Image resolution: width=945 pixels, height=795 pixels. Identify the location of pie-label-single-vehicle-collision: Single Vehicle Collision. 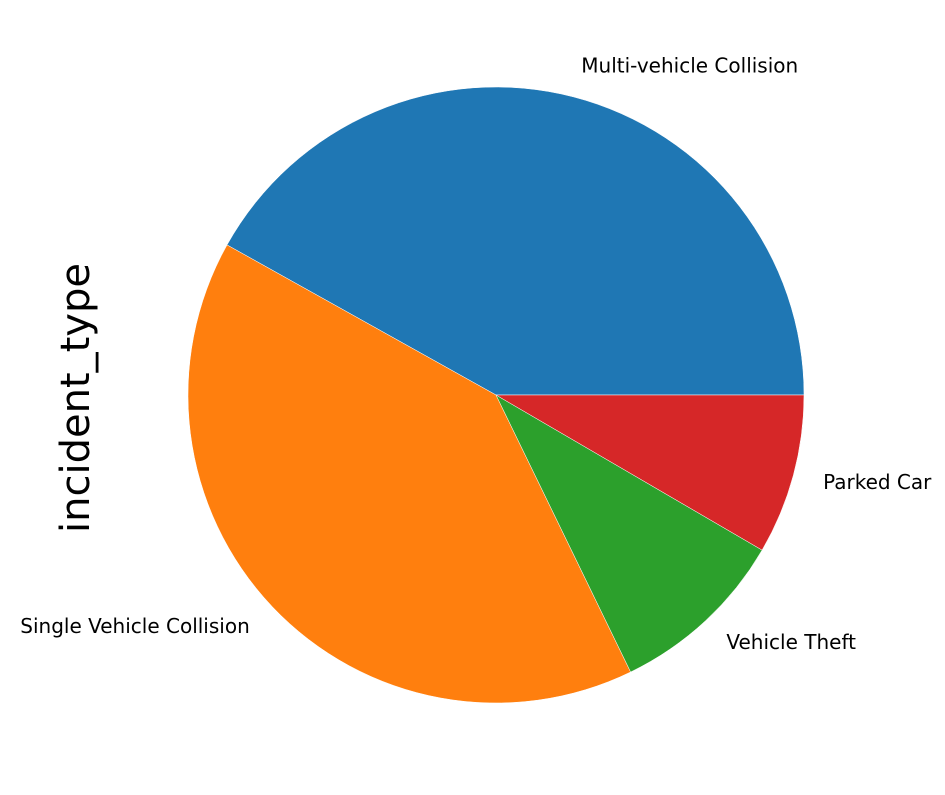
(134, 626).